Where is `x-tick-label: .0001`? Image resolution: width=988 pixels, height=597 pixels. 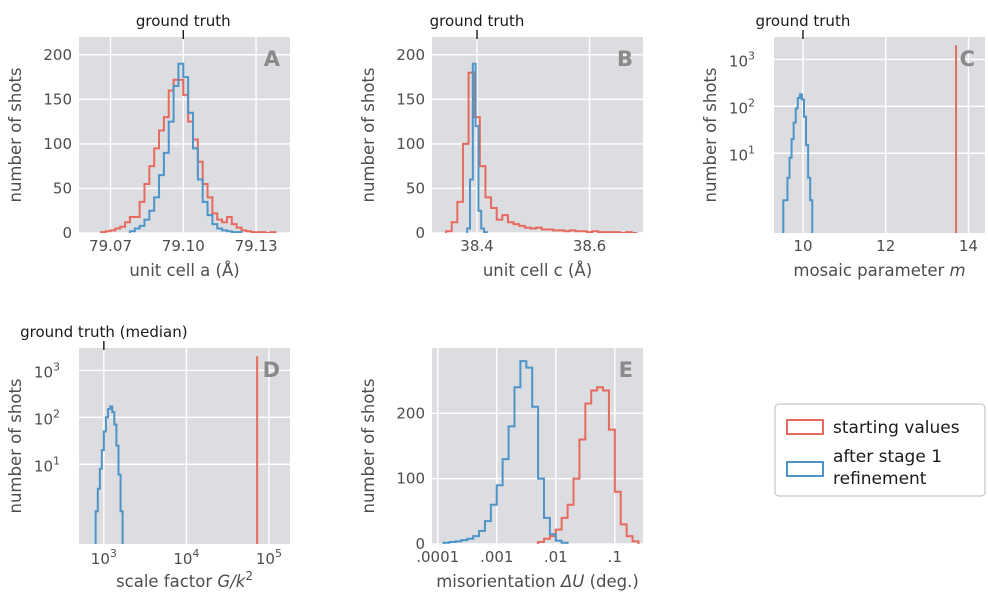 x-tick-label: .0001 is located at coordinates (437, 557).